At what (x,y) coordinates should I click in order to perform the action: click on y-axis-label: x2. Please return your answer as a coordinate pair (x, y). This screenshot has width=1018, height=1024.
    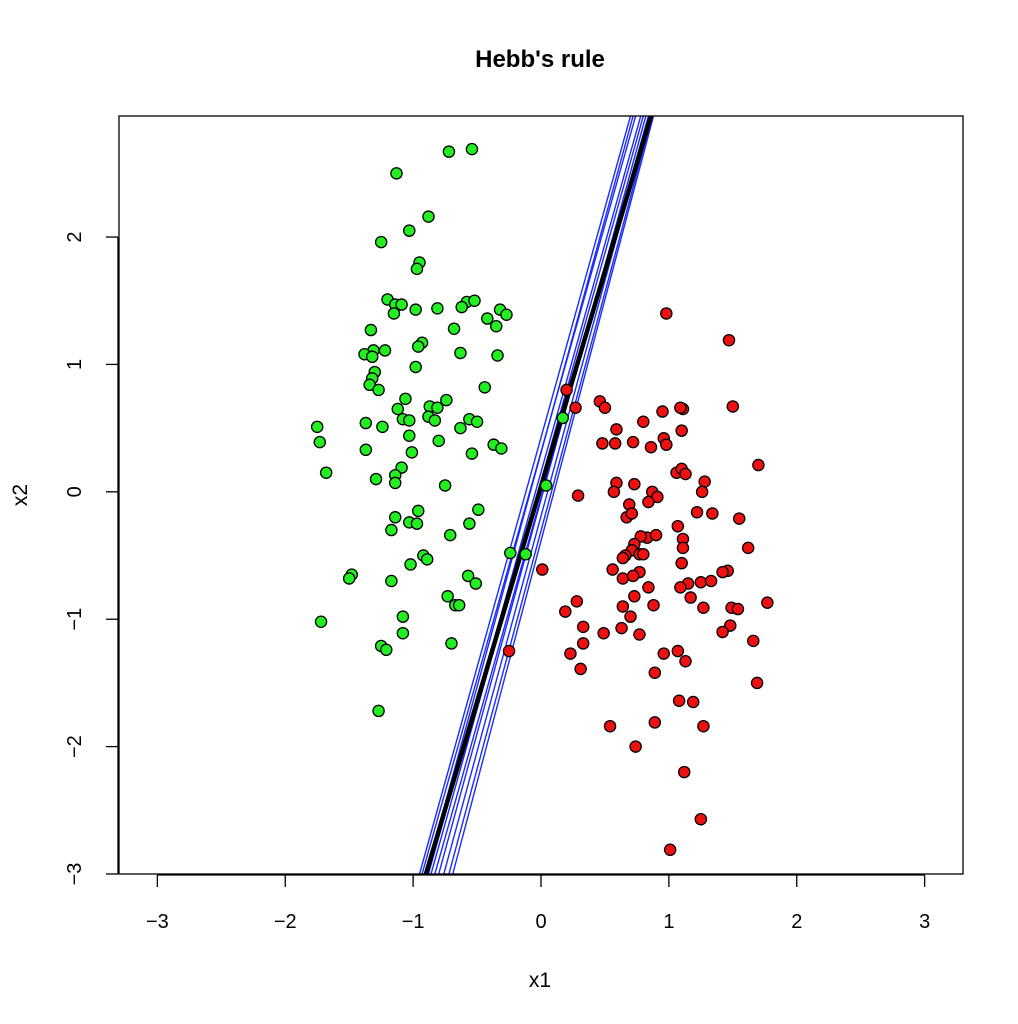
    Looking at the image, I should click on (20, 495).